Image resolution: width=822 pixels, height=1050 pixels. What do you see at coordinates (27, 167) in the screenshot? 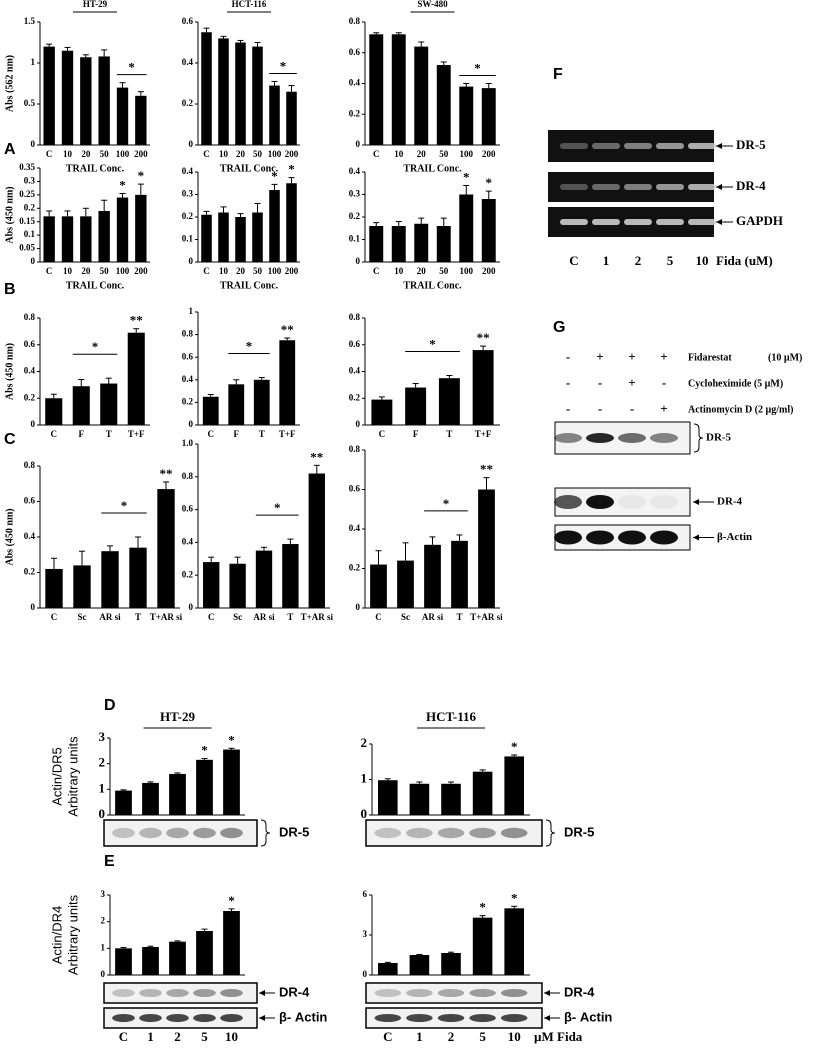
I see `y-tick-label: 0.35` at bounding box center [27, 167].